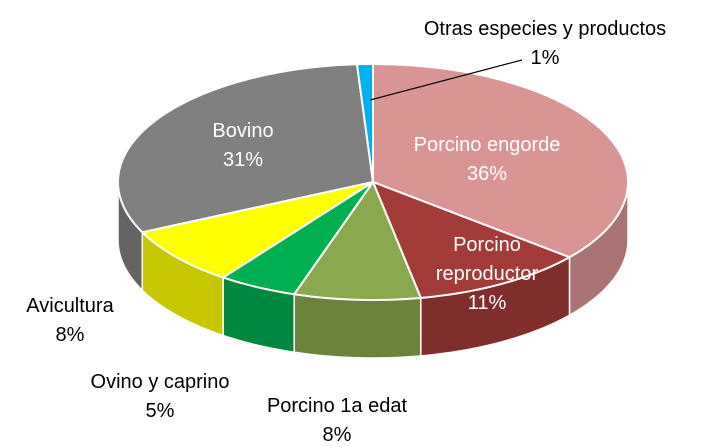  I want to click on category-label: Porcino 1a edat, so click(337, 406).